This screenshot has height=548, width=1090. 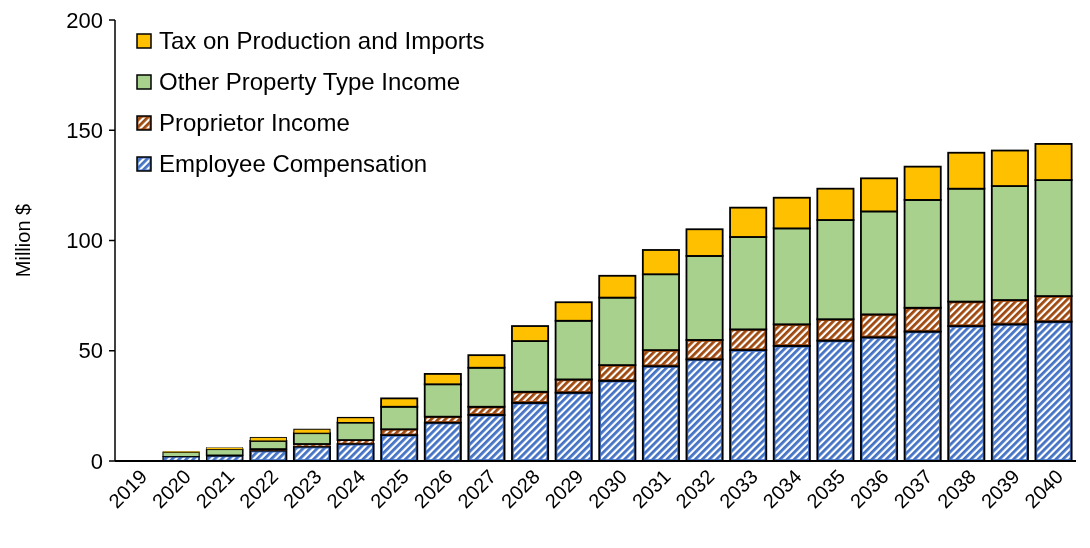 What do you see at coordinates (293, 164) in the screenshot?
I see `legend-label: Employee Compensation` at bounding box center [293, 164].